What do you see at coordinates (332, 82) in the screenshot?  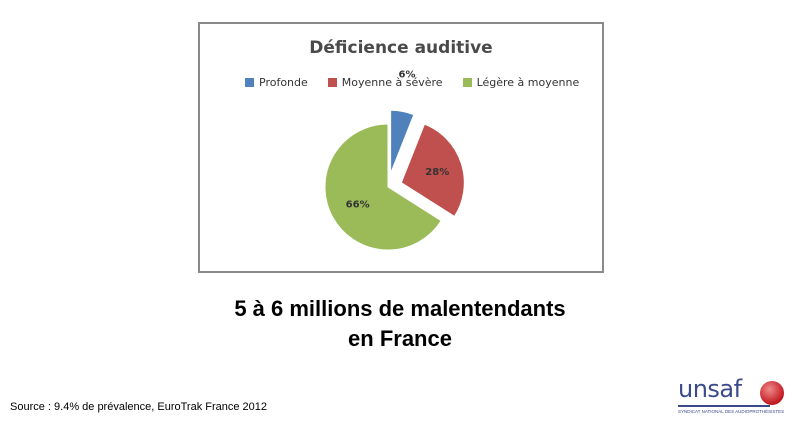 I see `legend-swatch-moyenne` at bounding box center [332, 82].